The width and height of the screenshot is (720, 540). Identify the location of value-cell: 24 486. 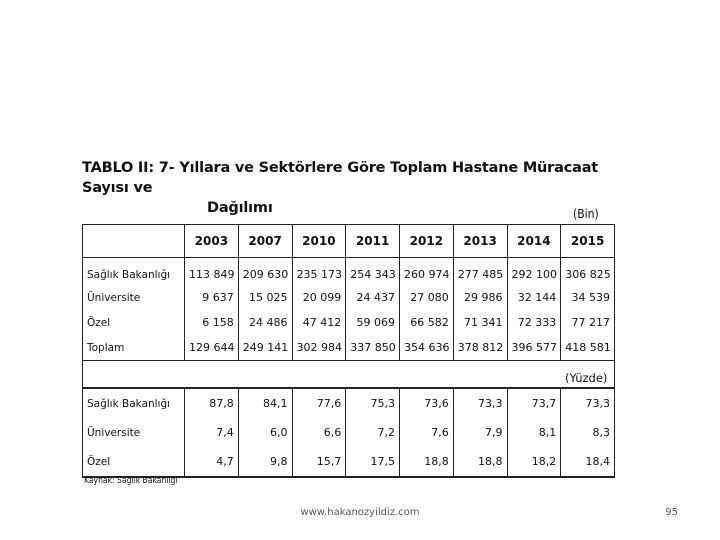
(265, 322).